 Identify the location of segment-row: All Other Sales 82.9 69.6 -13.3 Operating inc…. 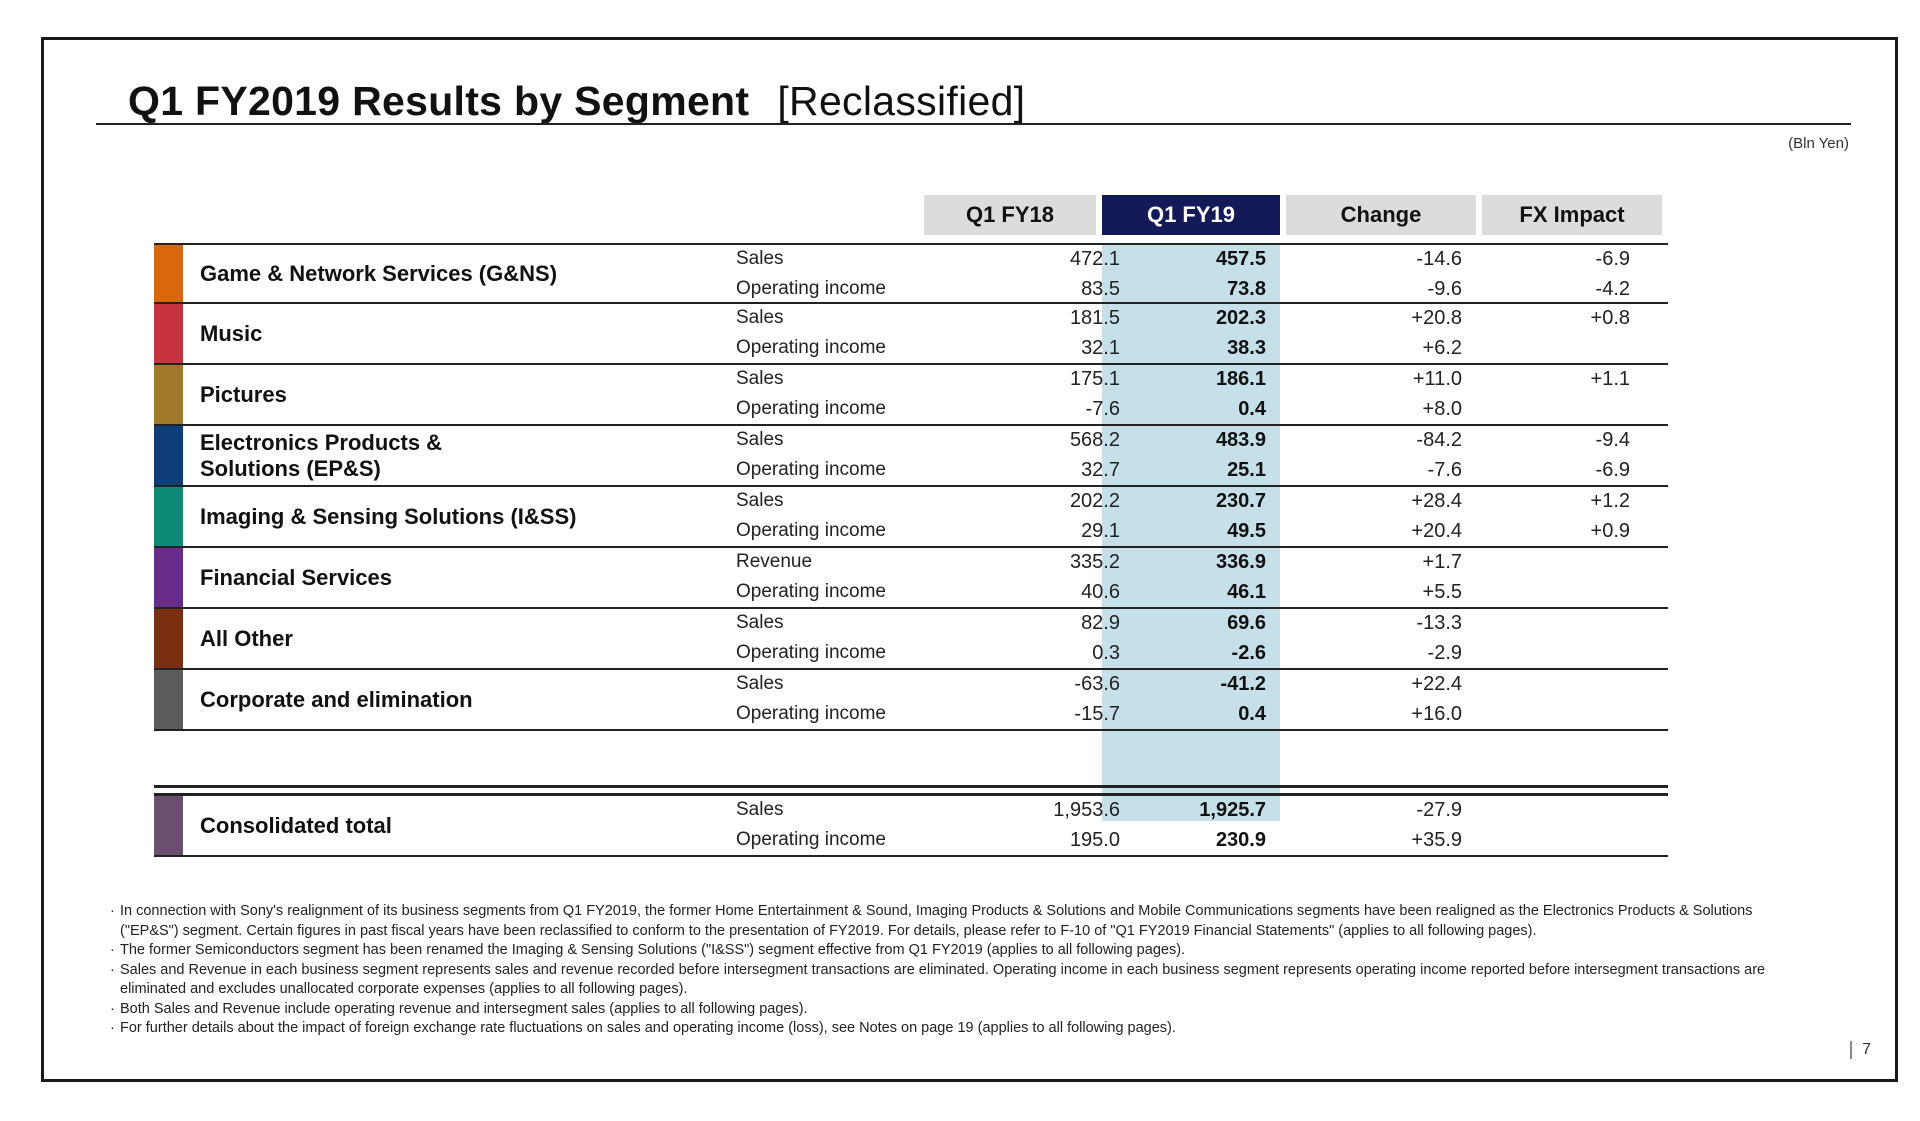
(911, 639).